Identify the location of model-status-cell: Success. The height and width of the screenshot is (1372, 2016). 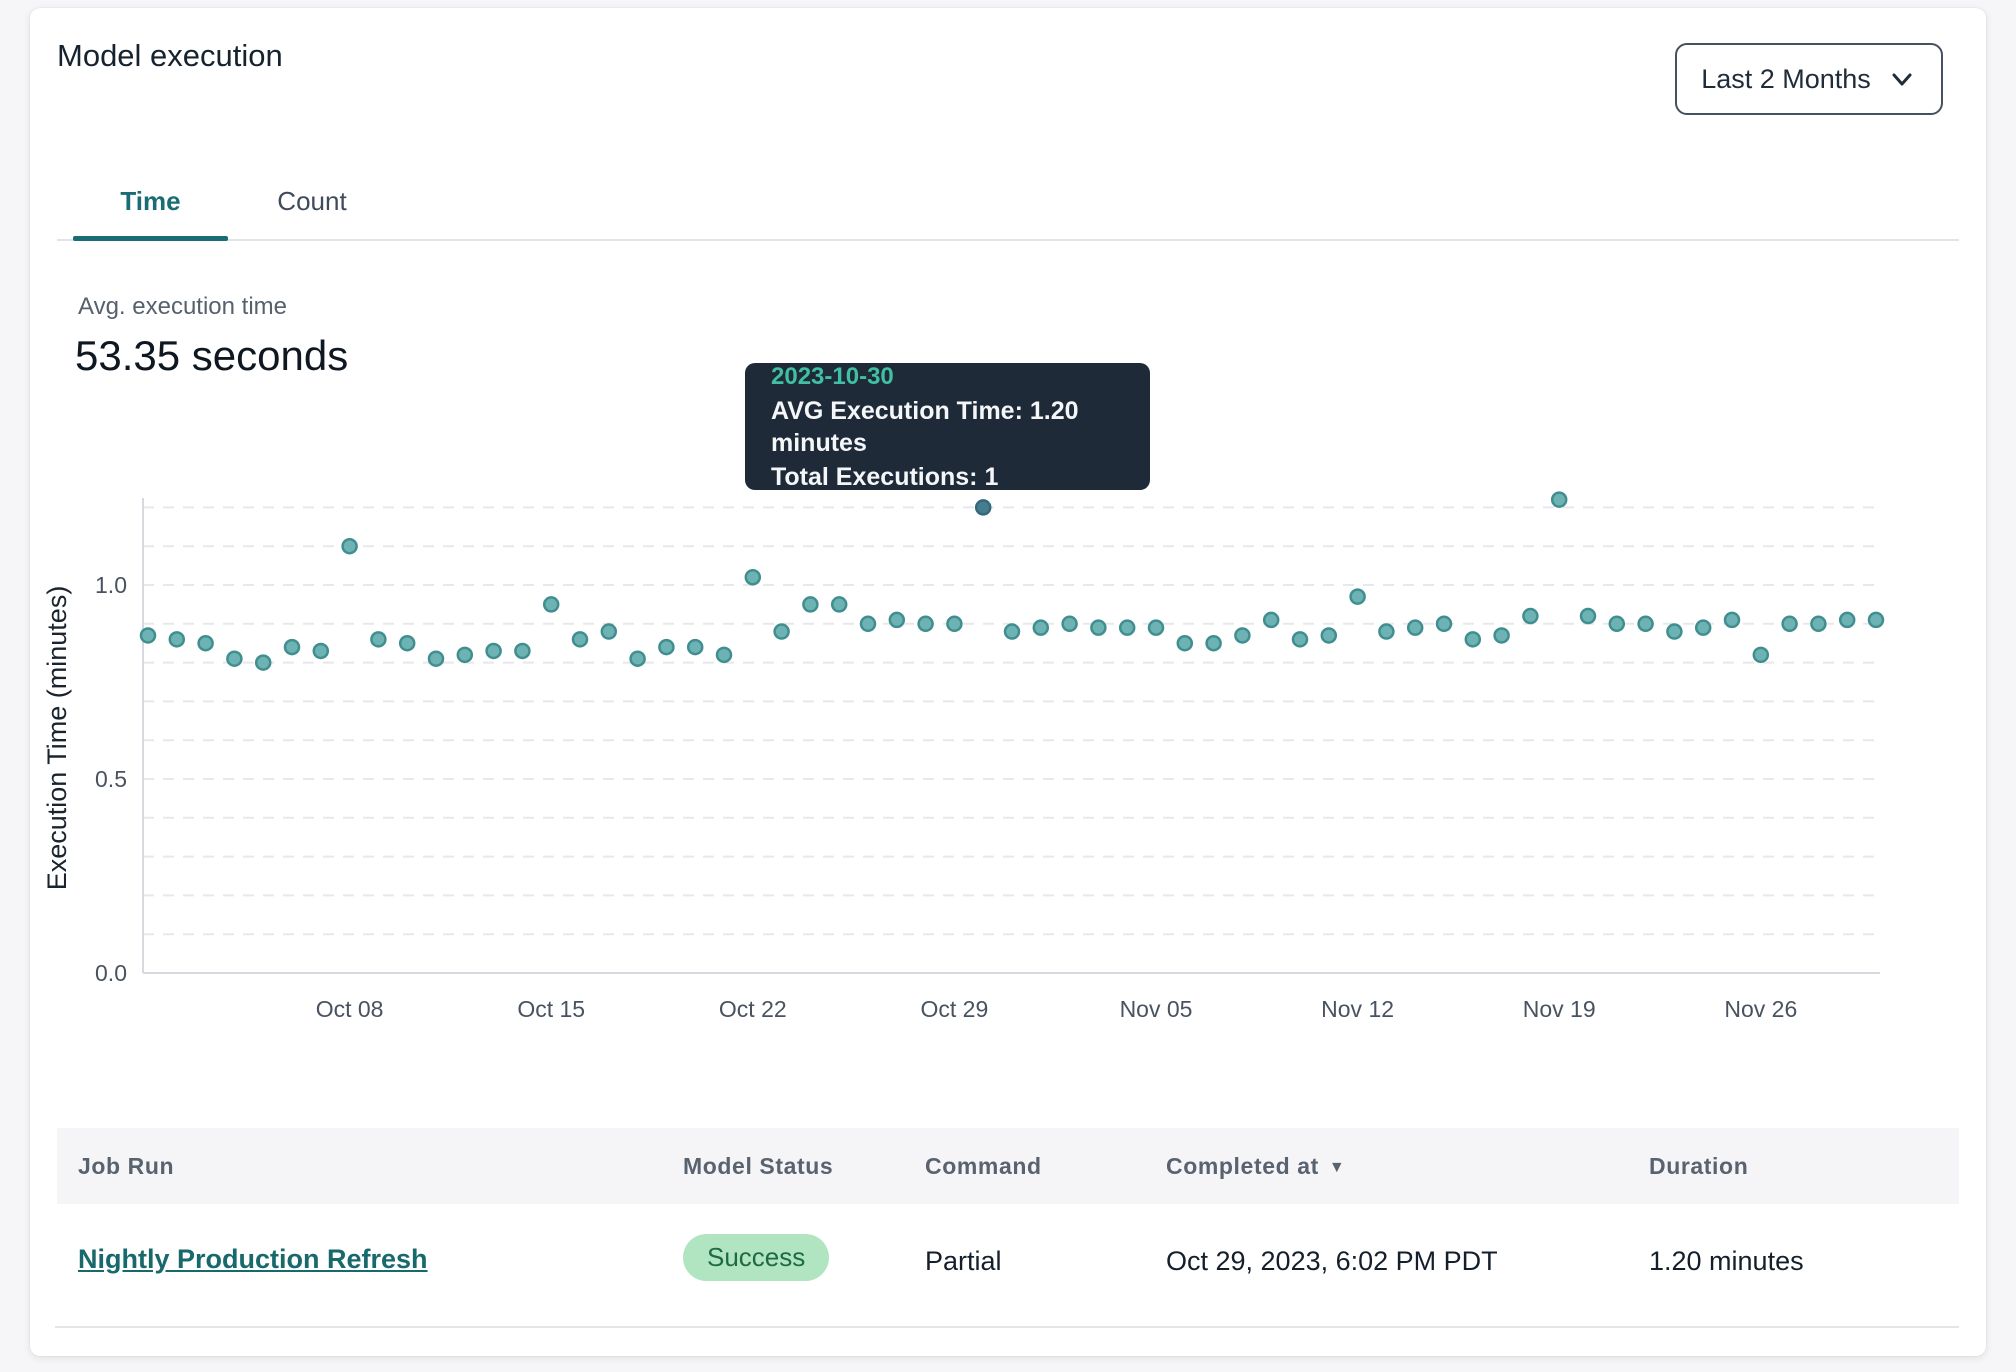
(756, 1257).